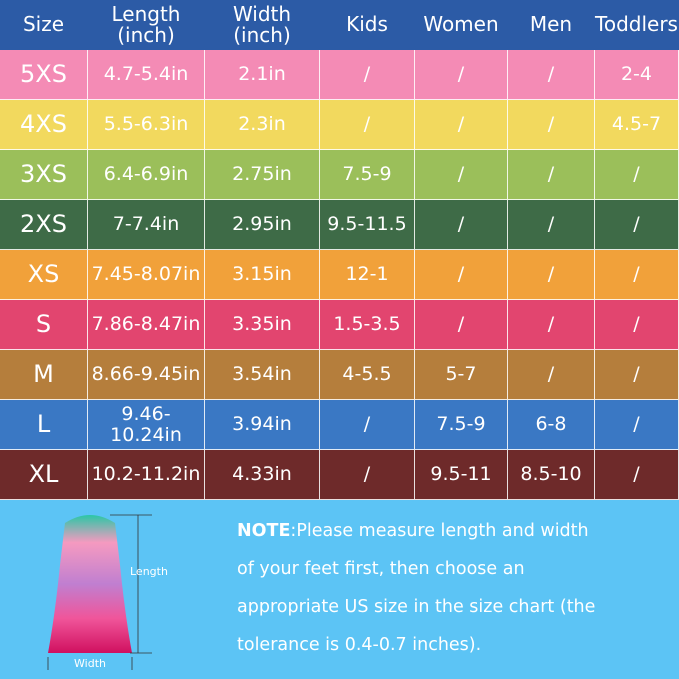  I want to click on length-label: Length, so click(149, 571).